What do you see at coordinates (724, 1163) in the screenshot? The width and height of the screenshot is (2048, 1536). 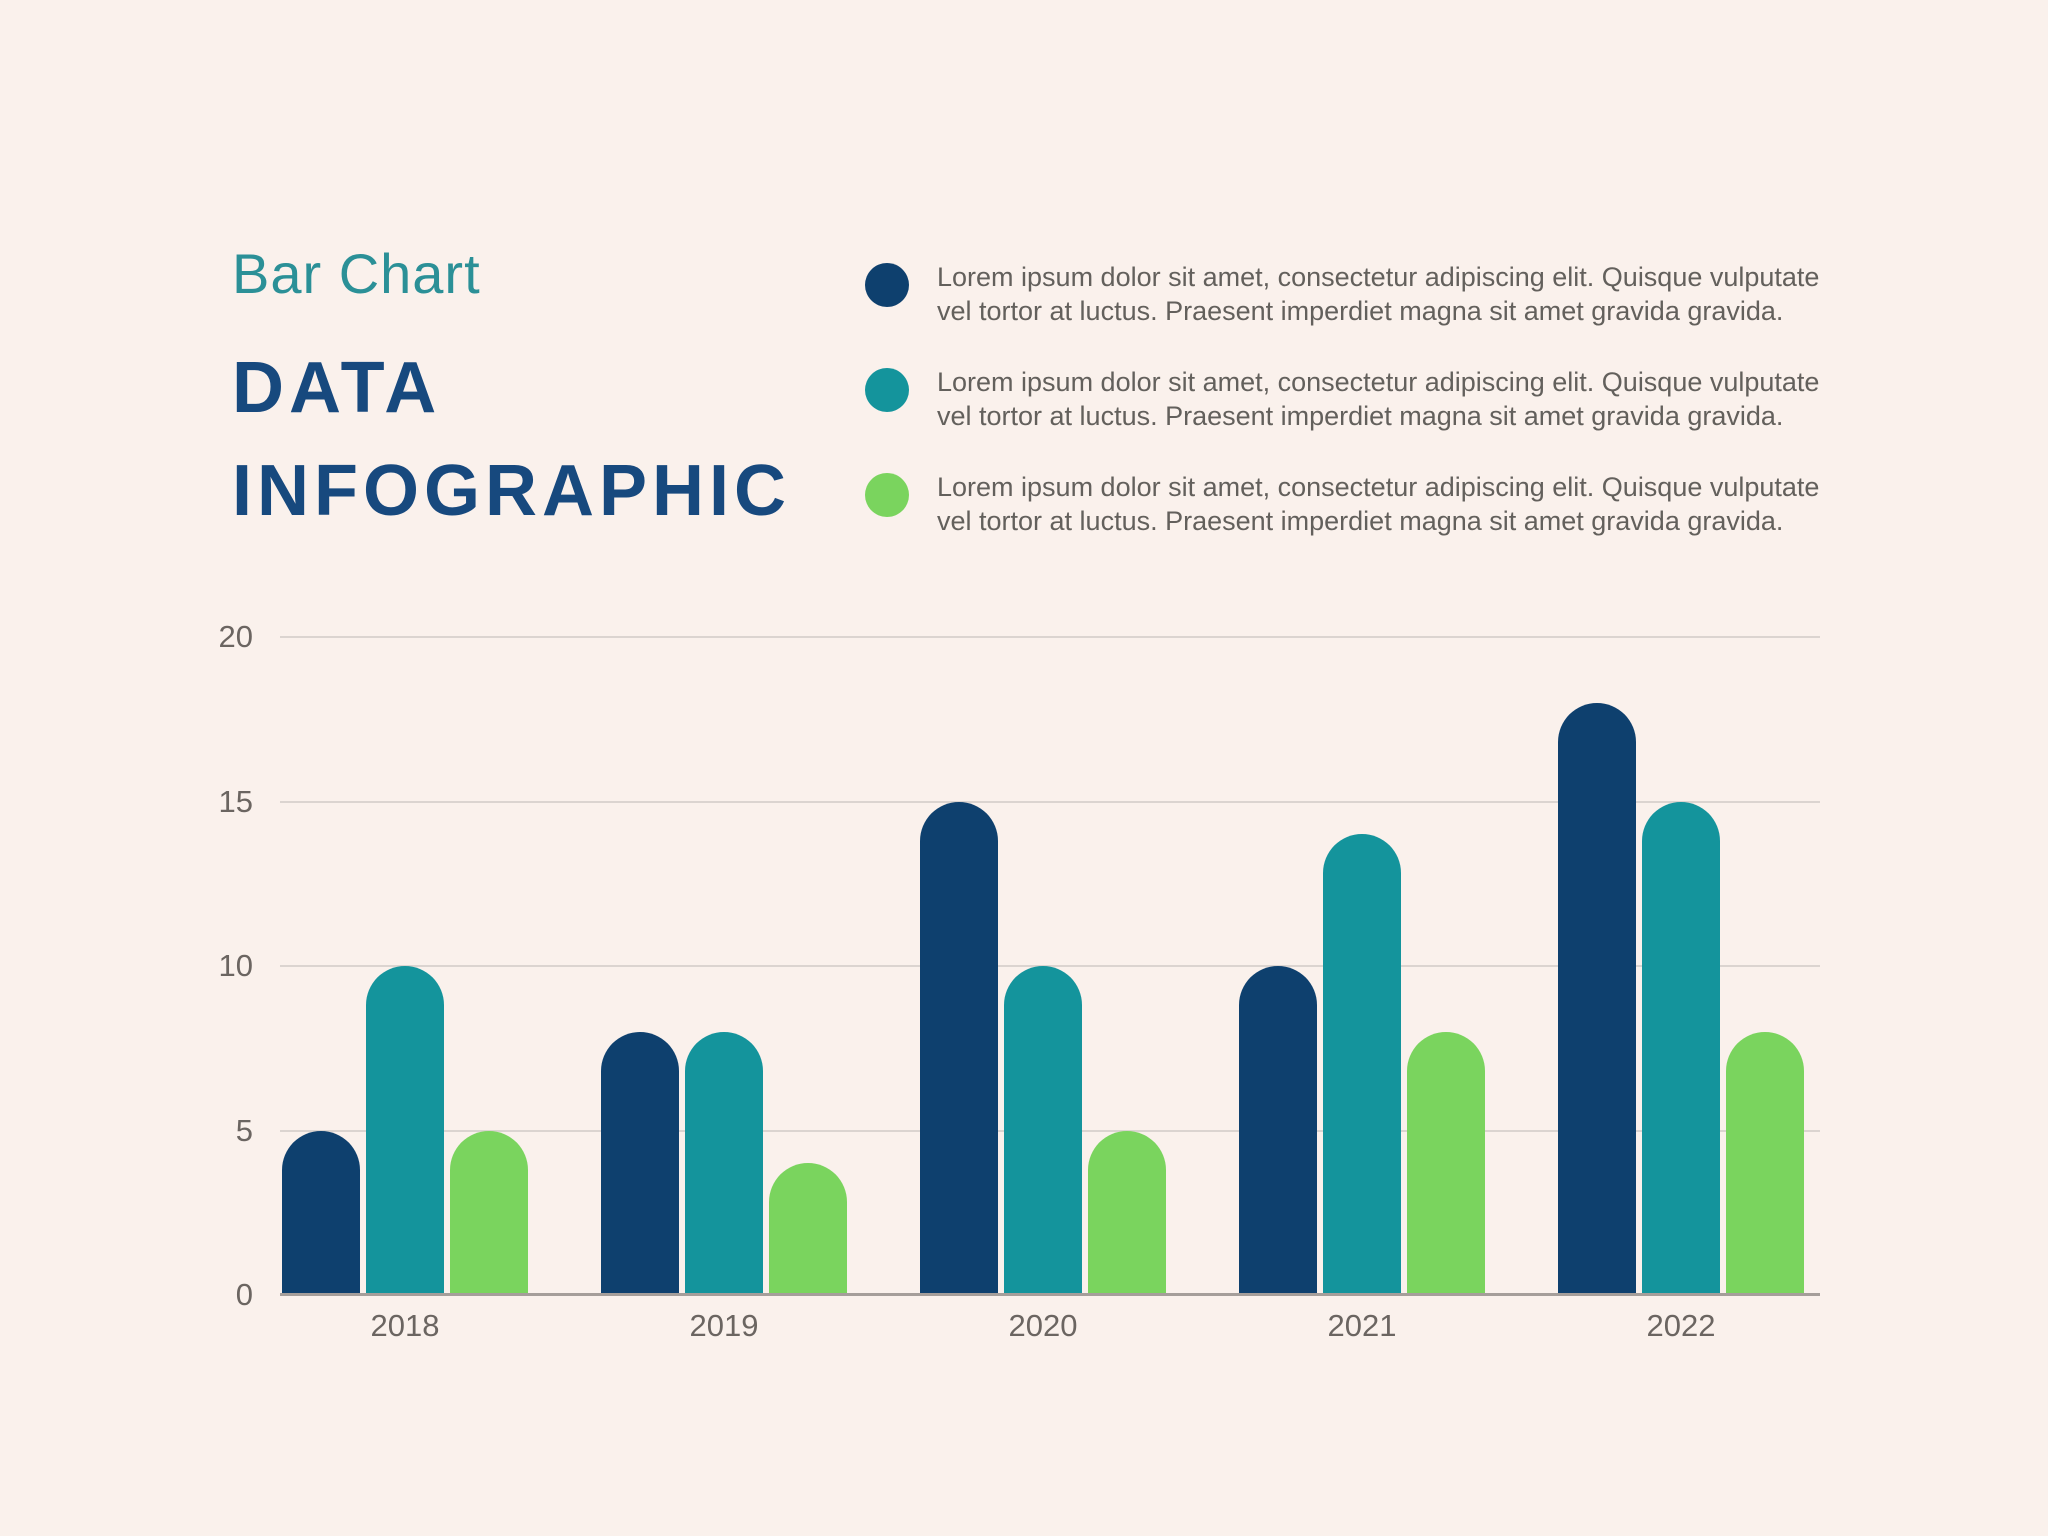 I see `bar-teal-2019` at bounding box center [724, 1163].